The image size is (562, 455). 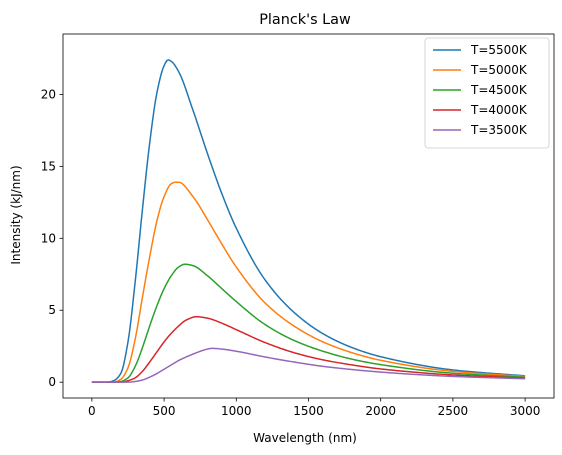 What do you see at coordinates (52, 310) in the screenshot?
I see `y-tick-label: 5` at bounding box center [52, 310].